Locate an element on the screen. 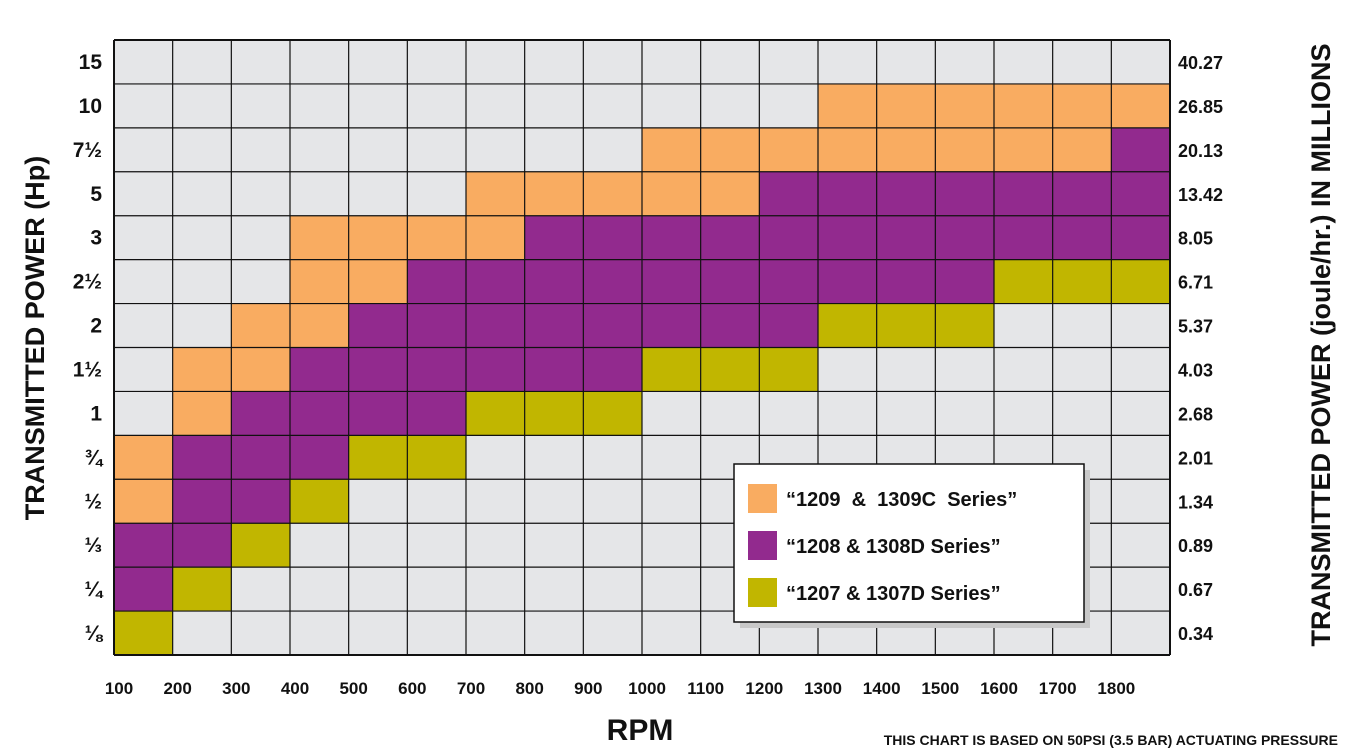  y-tick-label: 5 is located at coordinates (96, 194).